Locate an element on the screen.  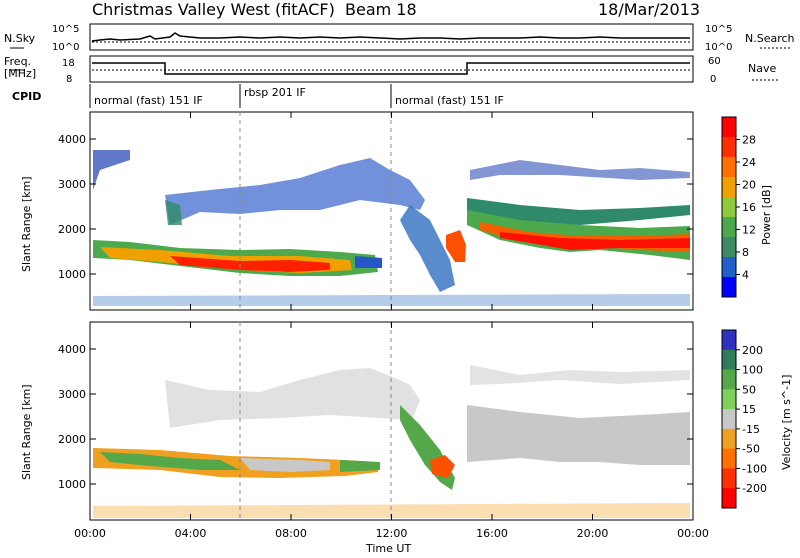
power-colorbar-tick-label: 16 is located at coordinates (749, 207).